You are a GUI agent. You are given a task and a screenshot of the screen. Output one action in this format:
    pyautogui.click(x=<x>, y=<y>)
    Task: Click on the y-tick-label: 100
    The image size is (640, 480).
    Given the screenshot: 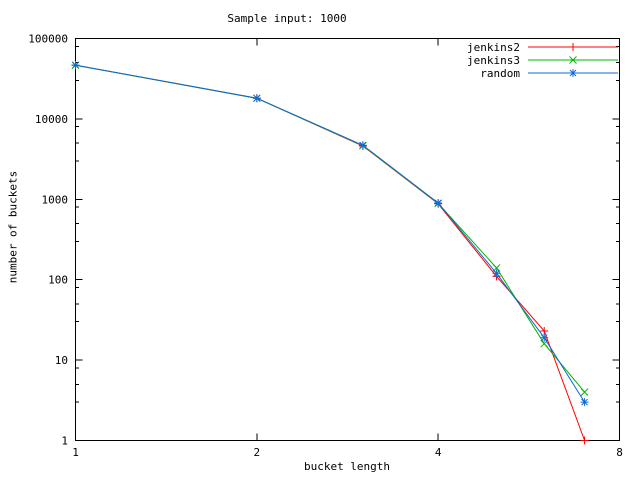 What is the action you would take?
    pyautogui.click(x=58, y=280)
    